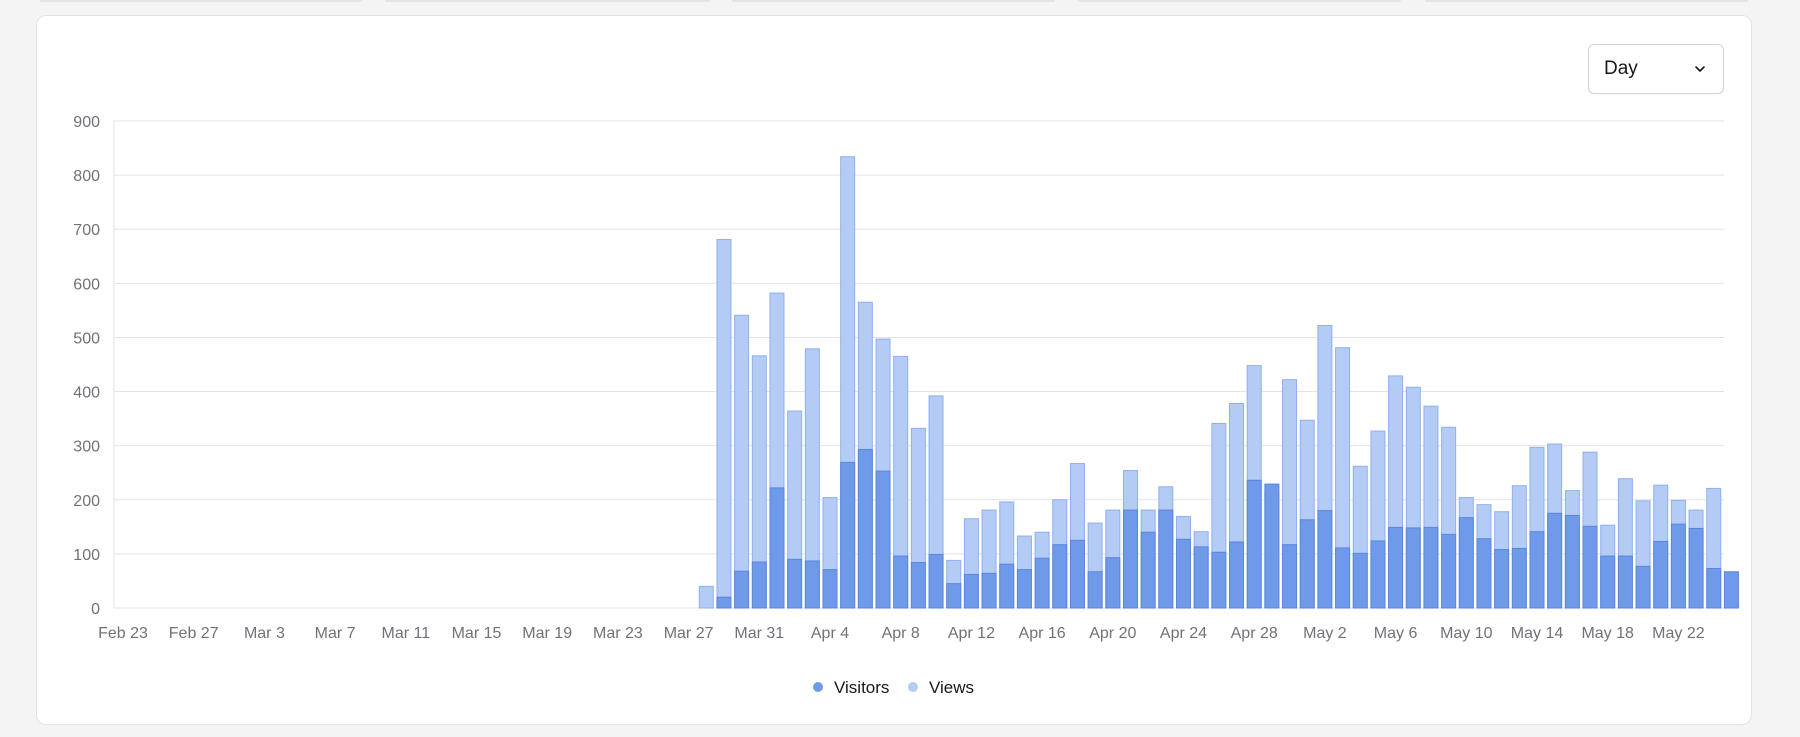 The width and height of the screenshot is (1800, 737). Describe the element at coordinates (86, 393) in the screenshot. I see `y-tick-label: 400` at that location.